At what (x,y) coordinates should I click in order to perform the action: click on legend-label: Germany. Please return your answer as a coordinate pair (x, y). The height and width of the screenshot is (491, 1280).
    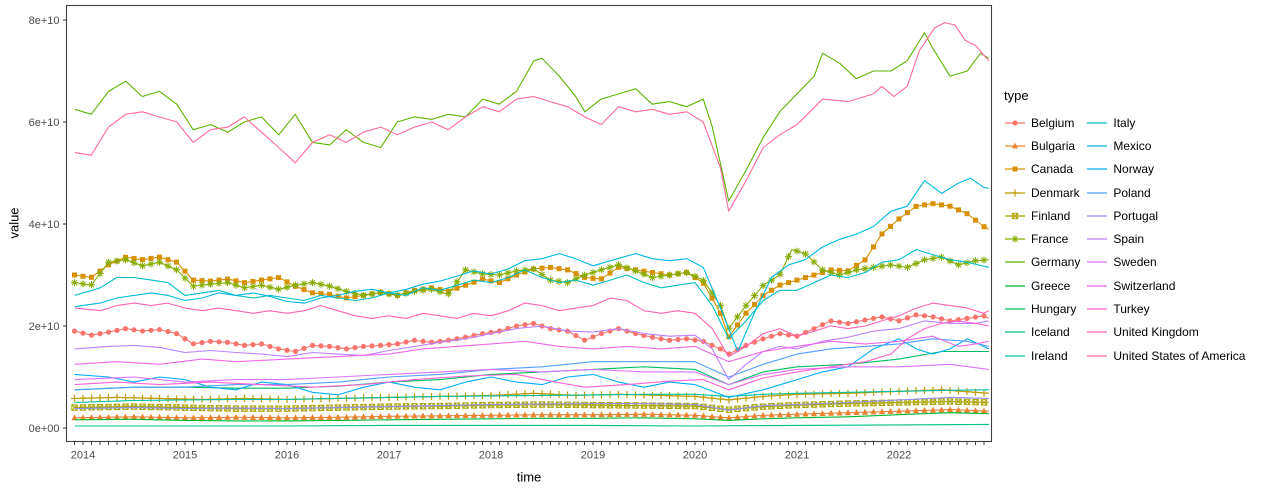
    Looking at the image, I should click on (1056, 262).